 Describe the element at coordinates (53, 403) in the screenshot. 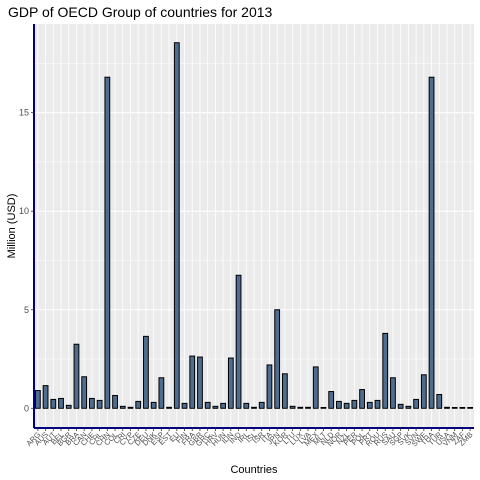

I see `bar-aut` at that location.